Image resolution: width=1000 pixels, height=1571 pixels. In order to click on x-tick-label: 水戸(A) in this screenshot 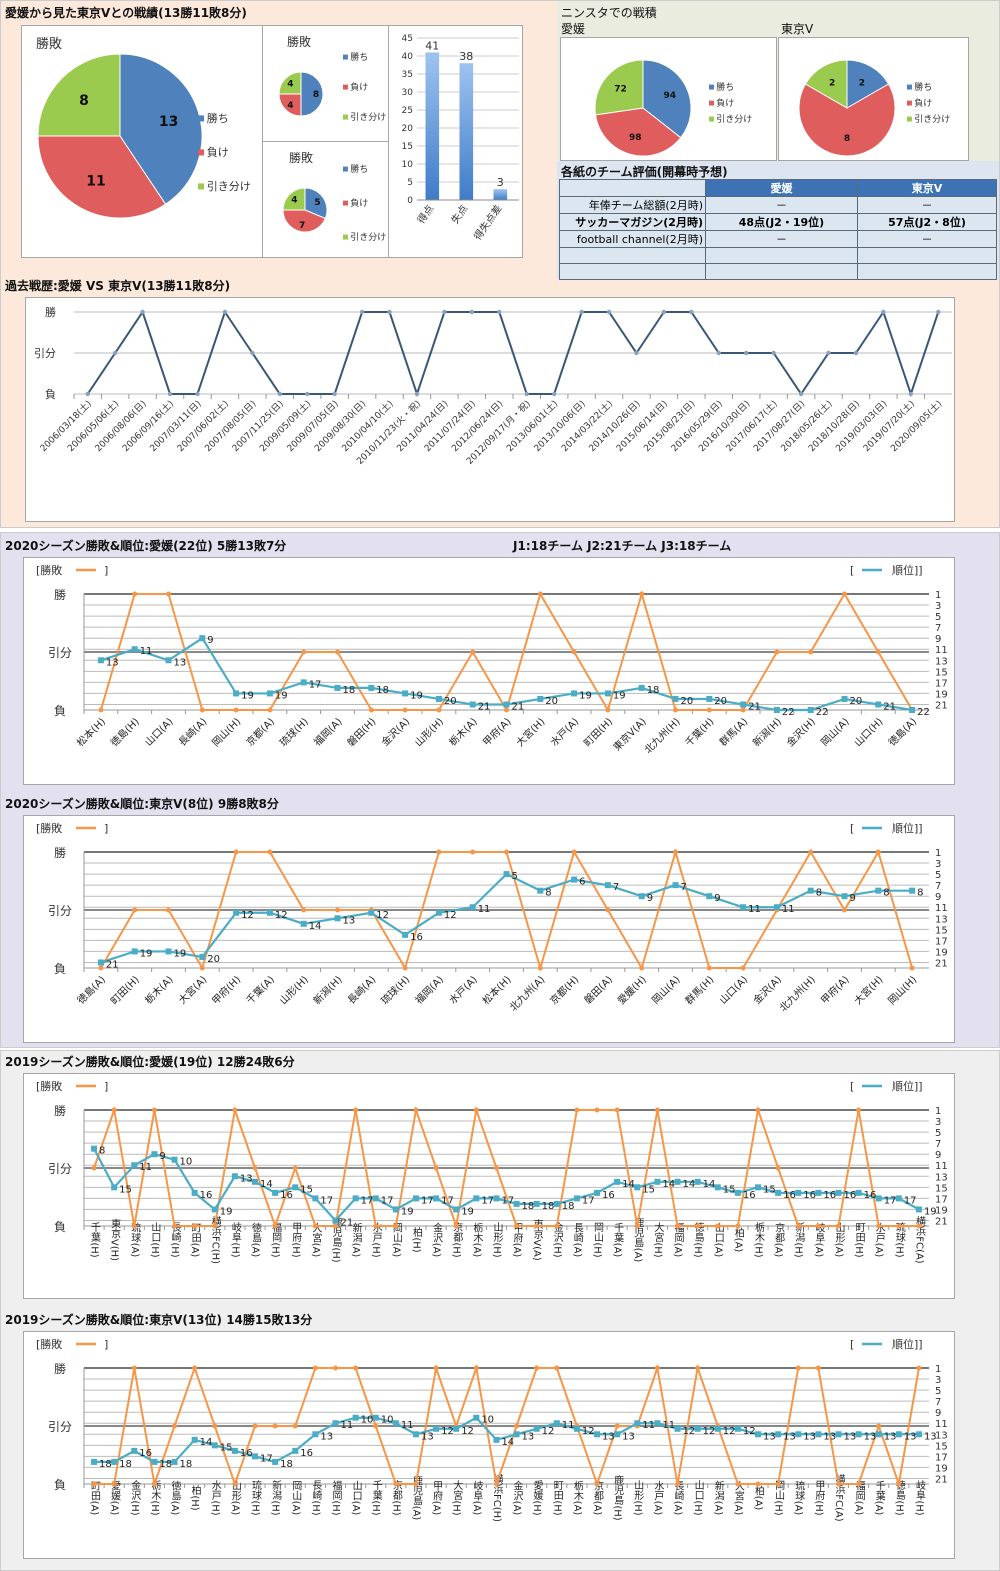, I will do `click(564, 732)`.